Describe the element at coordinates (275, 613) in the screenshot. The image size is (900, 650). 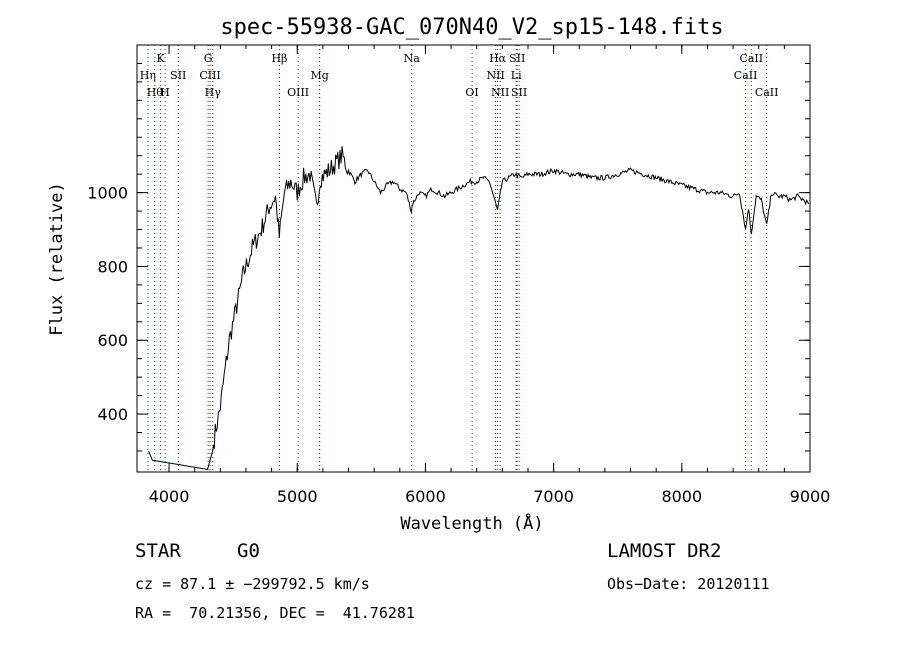
I see `coordinates-text: RA = 70.21356, DEC = 41.76281` at that location.